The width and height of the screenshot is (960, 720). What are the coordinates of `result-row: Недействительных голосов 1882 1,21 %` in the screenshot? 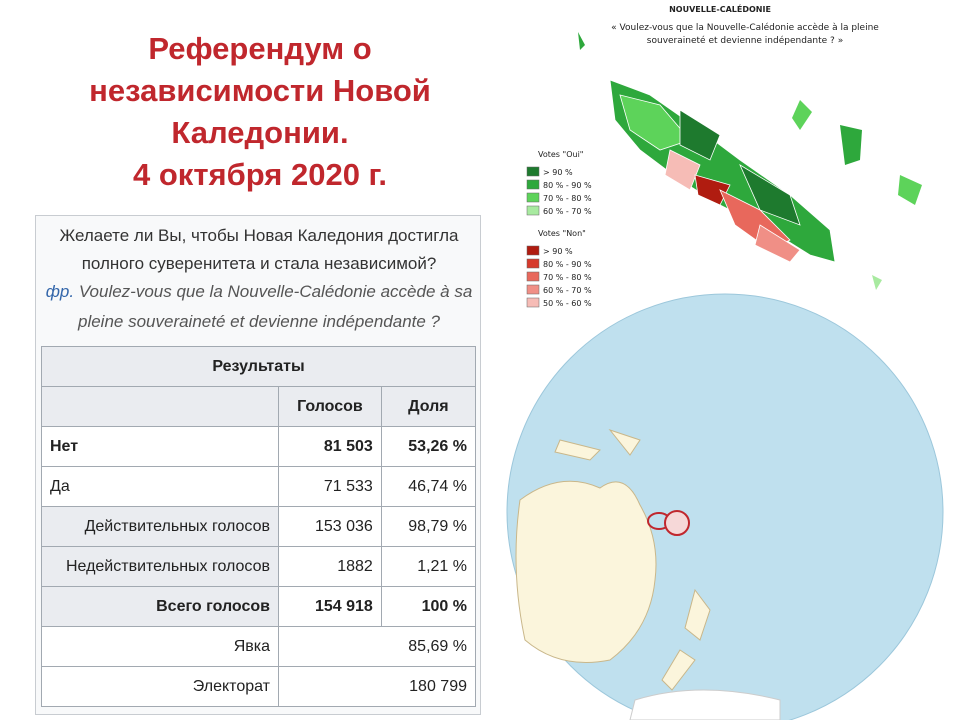 It's located at (259, 566).